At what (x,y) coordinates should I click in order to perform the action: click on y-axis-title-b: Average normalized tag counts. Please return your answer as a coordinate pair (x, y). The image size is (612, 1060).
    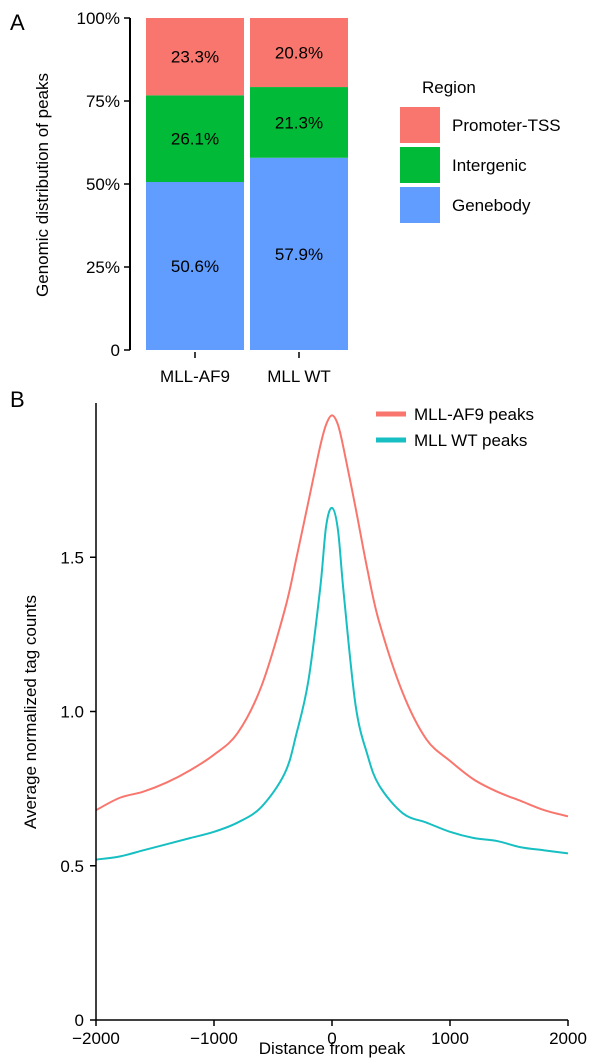
    Looking at the image, I should click on (30, 712).